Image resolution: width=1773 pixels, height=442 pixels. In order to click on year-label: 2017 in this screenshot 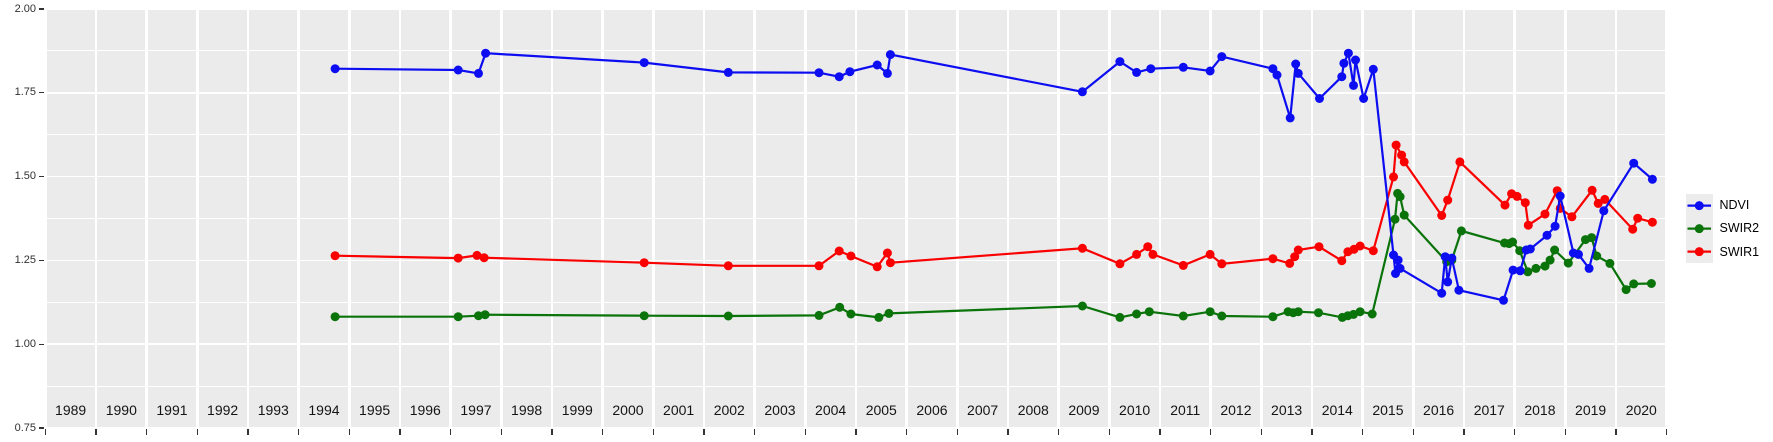, I will do `click(1489, 410)`.